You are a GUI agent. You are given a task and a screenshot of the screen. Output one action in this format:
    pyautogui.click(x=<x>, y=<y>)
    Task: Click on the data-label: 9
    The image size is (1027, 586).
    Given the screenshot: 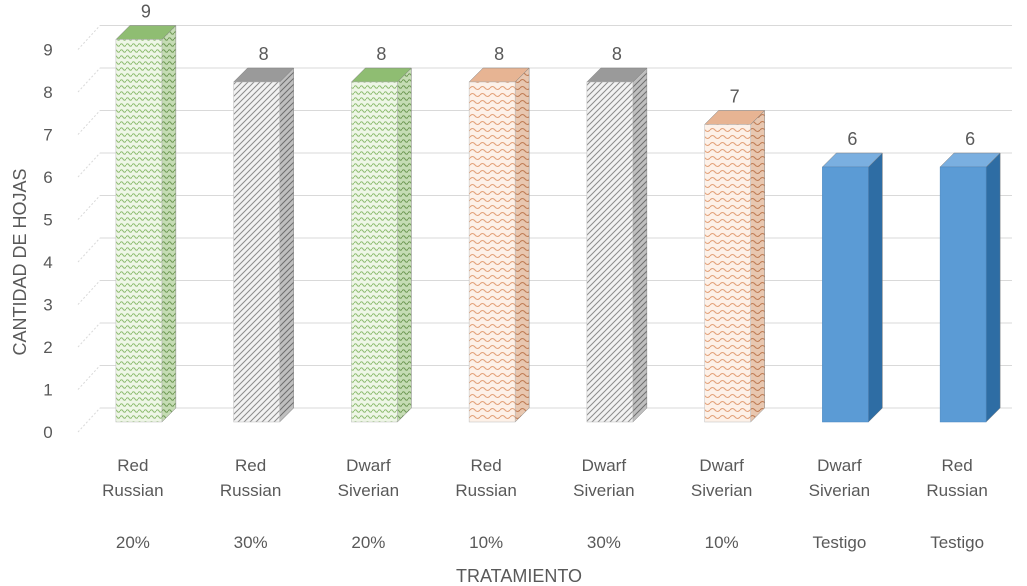 What is the action you would take?
    pyautogui.click(x=146, y=12)
    